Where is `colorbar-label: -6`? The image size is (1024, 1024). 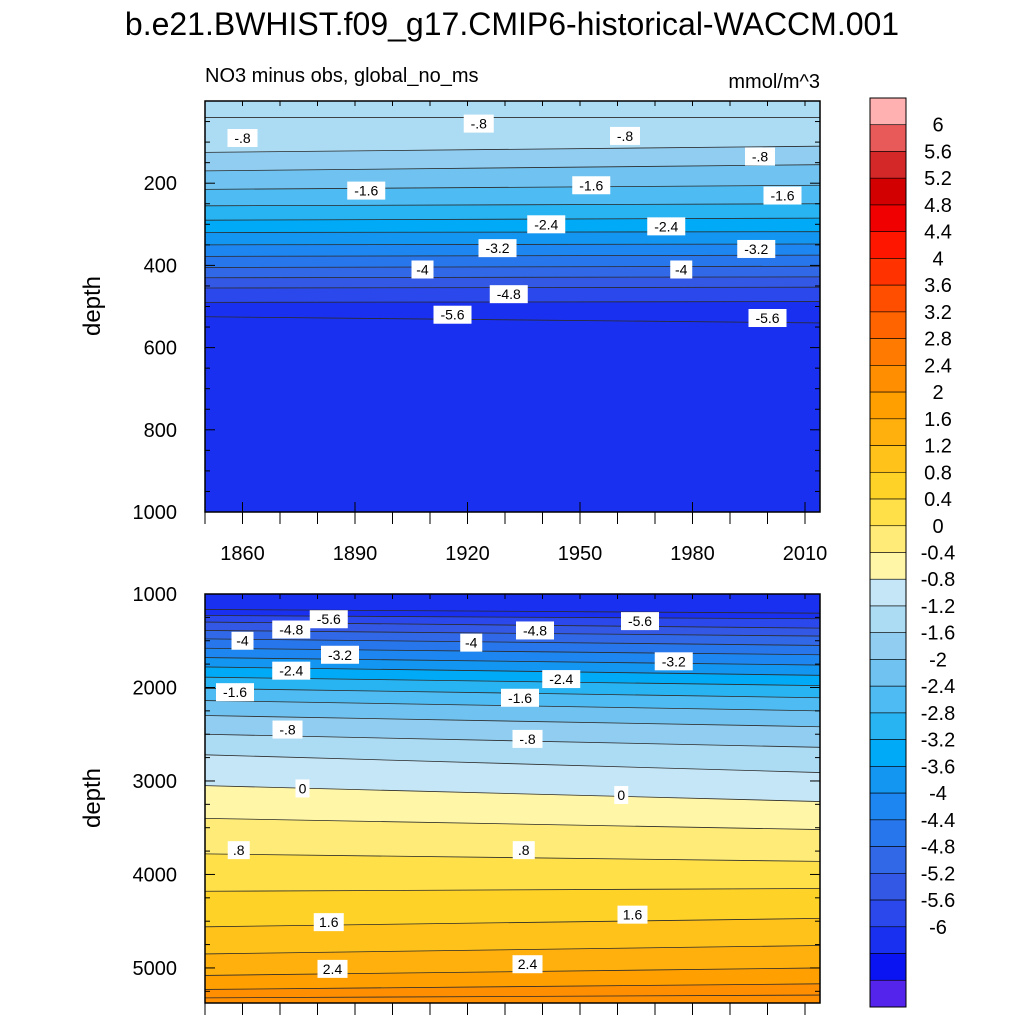 colorbar-label: -6 is located at coordinates (938, 928).